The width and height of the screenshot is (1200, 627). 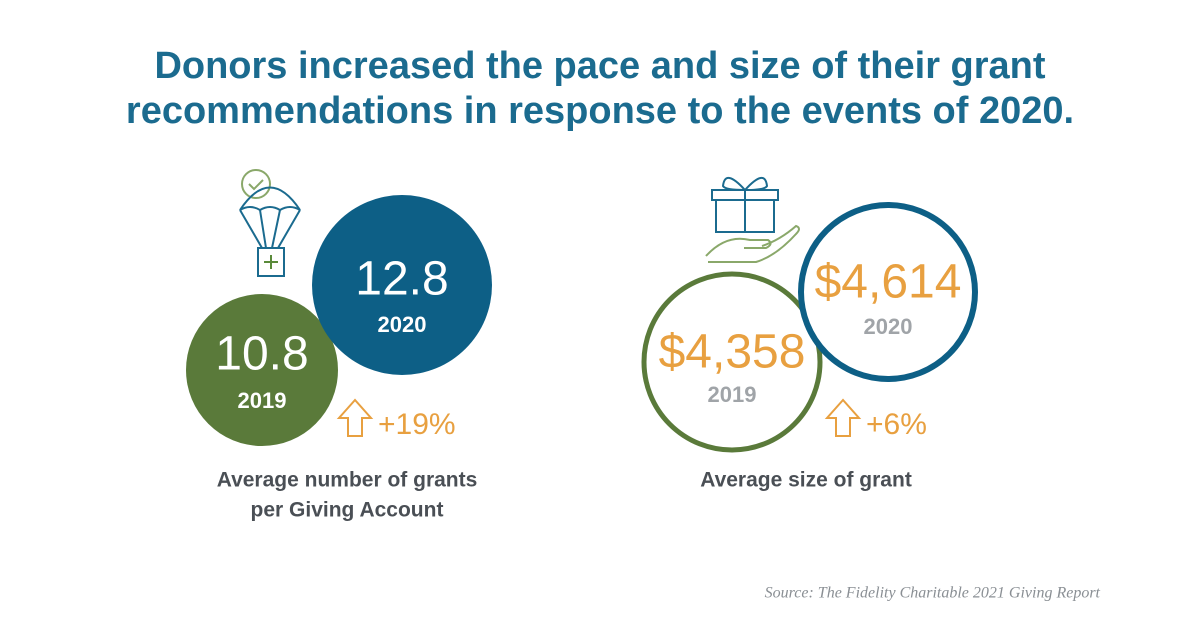 What do you see at coordinates (417, 424) in the screenshot?
I see `change: +19%` at bounding box center [417, 424].